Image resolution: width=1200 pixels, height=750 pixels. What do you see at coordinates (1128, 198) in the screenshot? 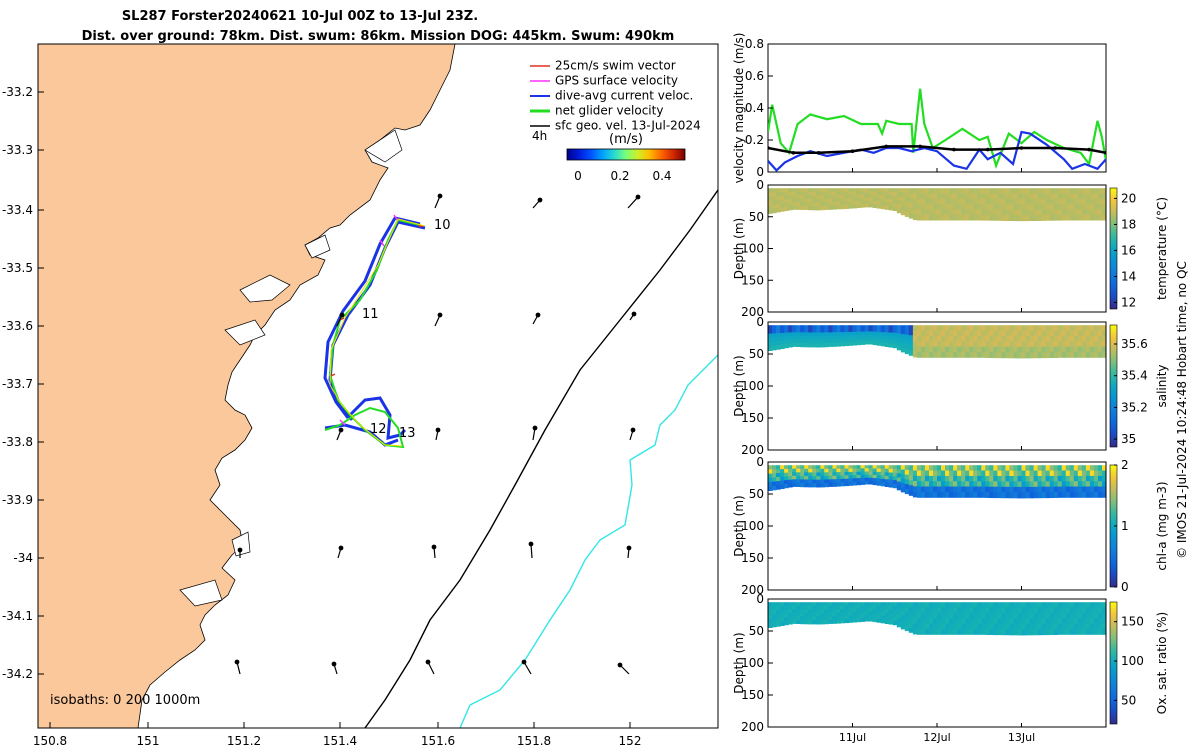
I see `colorbar-tick-label: 20` at bounding box center [1128, 198].